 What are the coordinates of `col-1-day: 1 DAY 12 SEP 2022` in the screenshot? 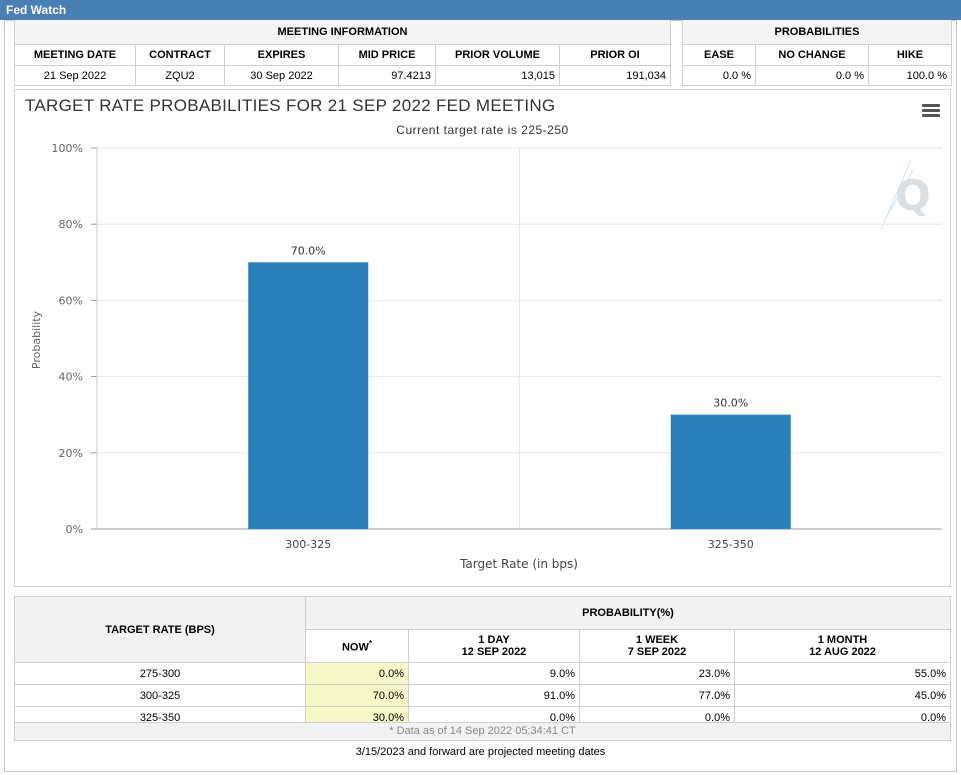 It's located at (494, 646).